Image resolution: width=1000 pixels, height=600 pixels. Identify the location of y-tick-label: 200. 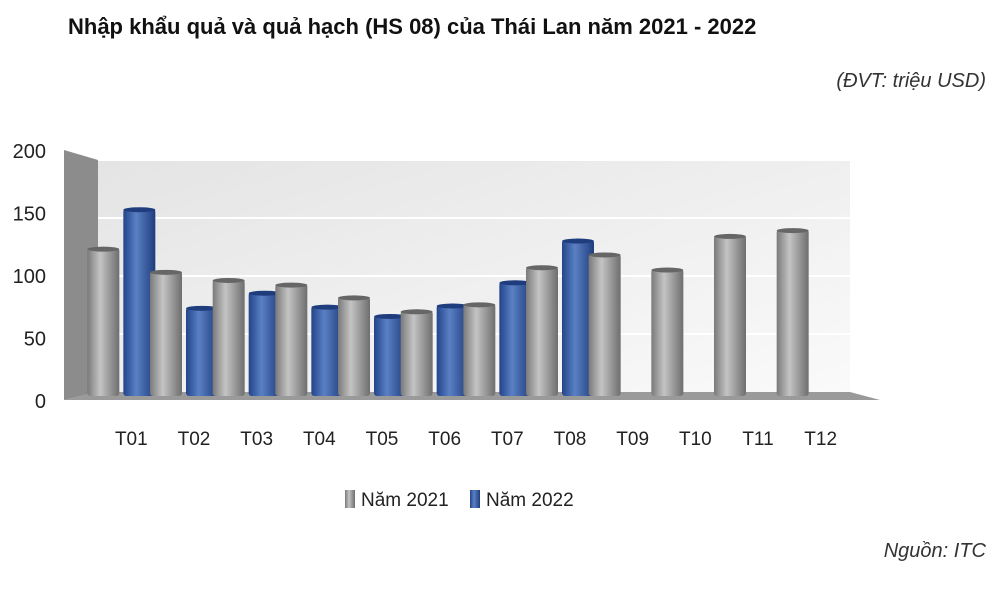
(29, 152).